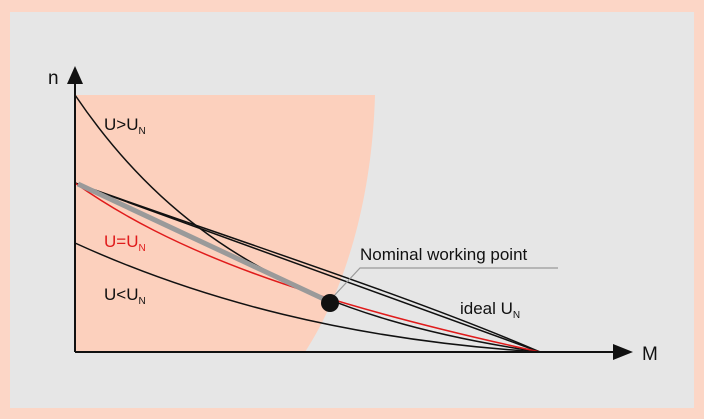 This screenshot has width=704, height=419. What do you see at coordinates (623, 352) in the screenshot?
I see `x-arrow` at bounding box center [623, 352].